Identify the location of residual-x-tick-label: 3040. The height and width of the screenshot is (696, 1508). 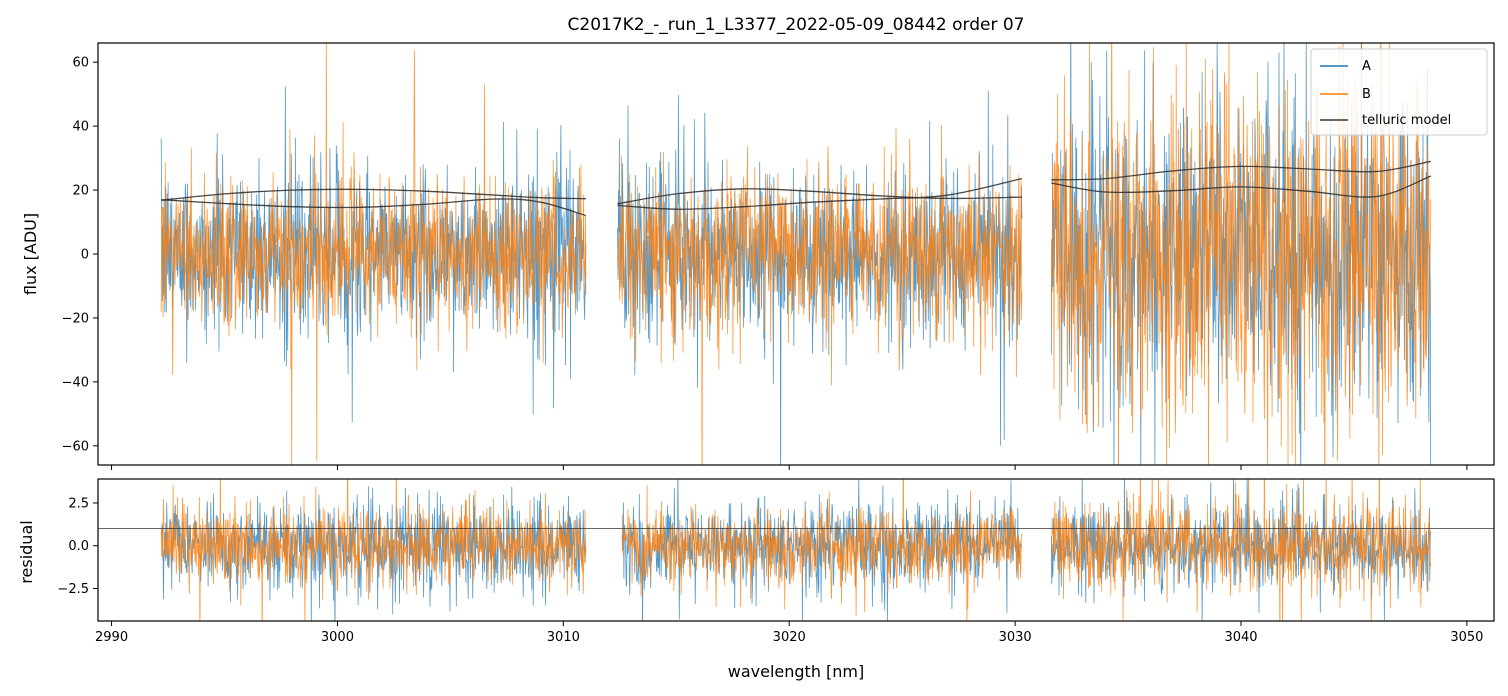
(1240, 637).